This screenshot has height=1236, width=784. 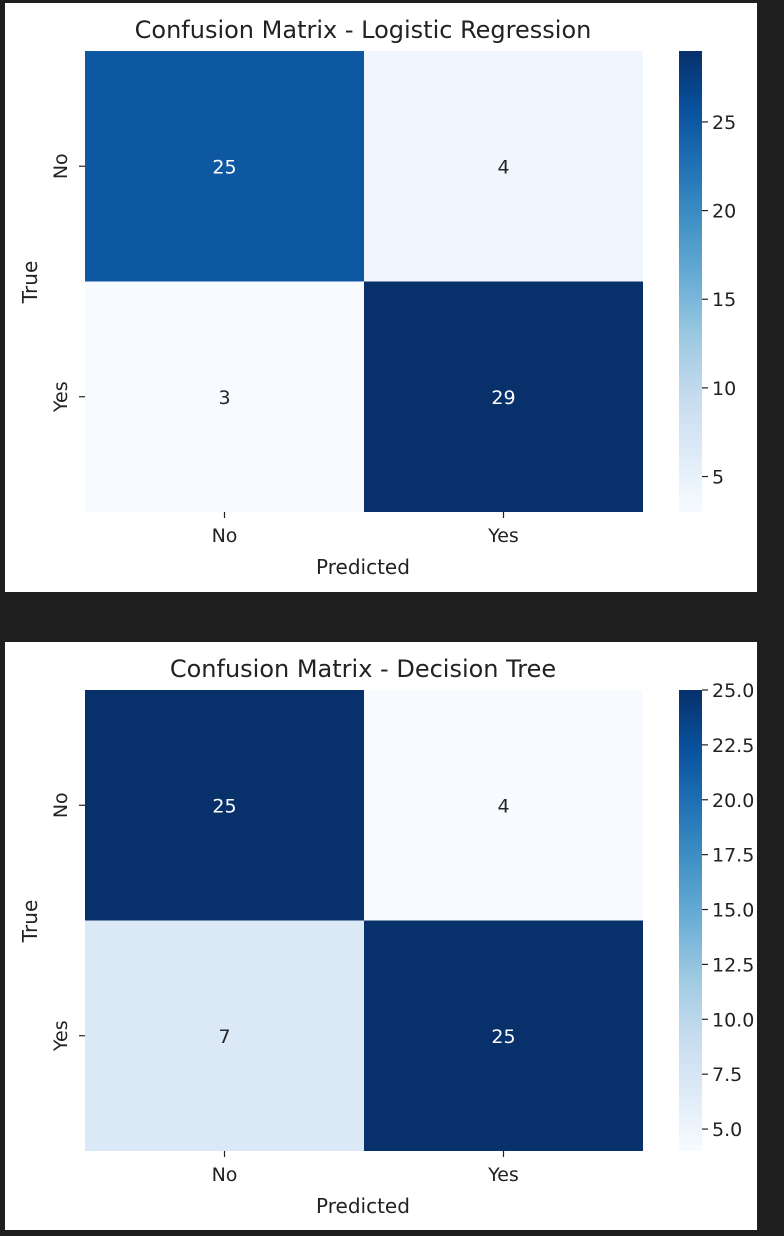 What do you see at coordinates (733, 691) in the screenshot?
I see `colorbar-tick-label: 25.0` at bounding box center [733, 691].